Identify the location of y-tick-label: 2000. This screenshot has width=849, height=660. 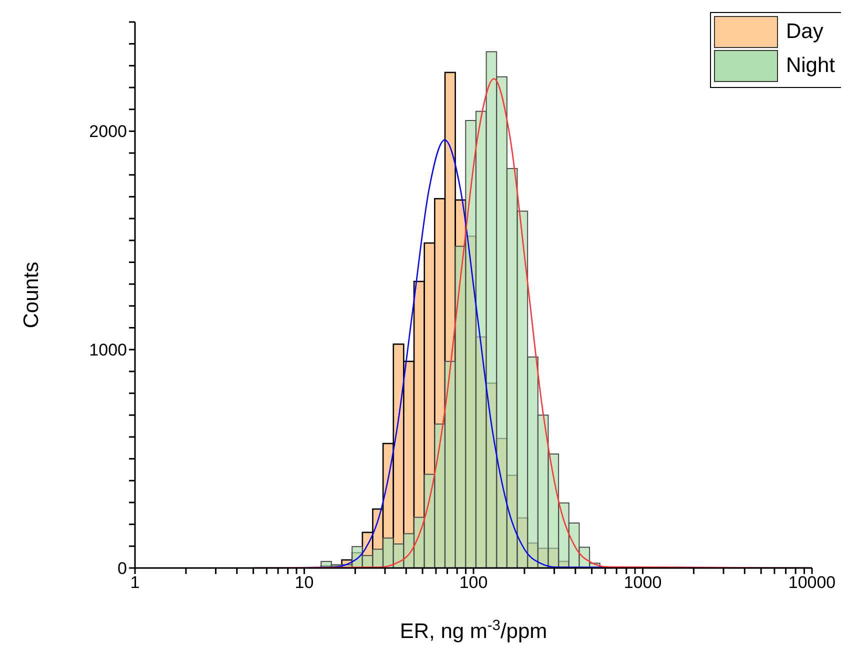
(108, 132).